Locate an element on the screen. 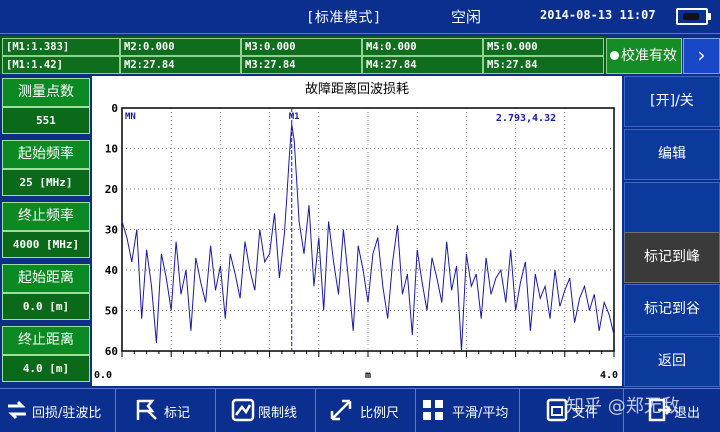 The width and height of the screenshot is (720, 432). limit-line-icon is located at coordinates (243, 410).